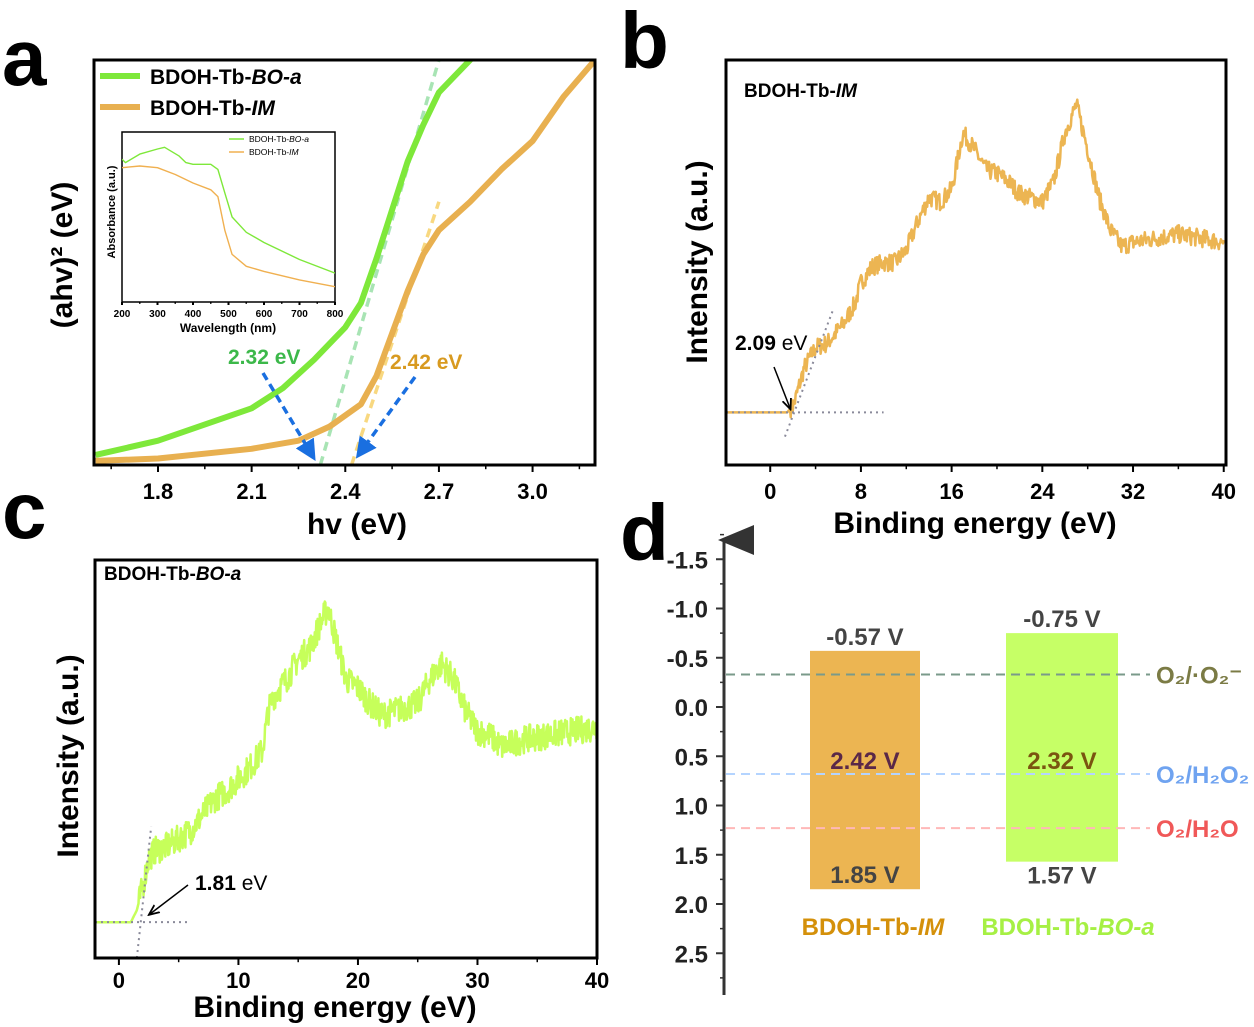 This screenshot has height=1027, width=1254. Describe the element at coordinates (697, 261) in the screenshot. I see `panel-b-ylabel: Intensity (a.u.)` at that location.